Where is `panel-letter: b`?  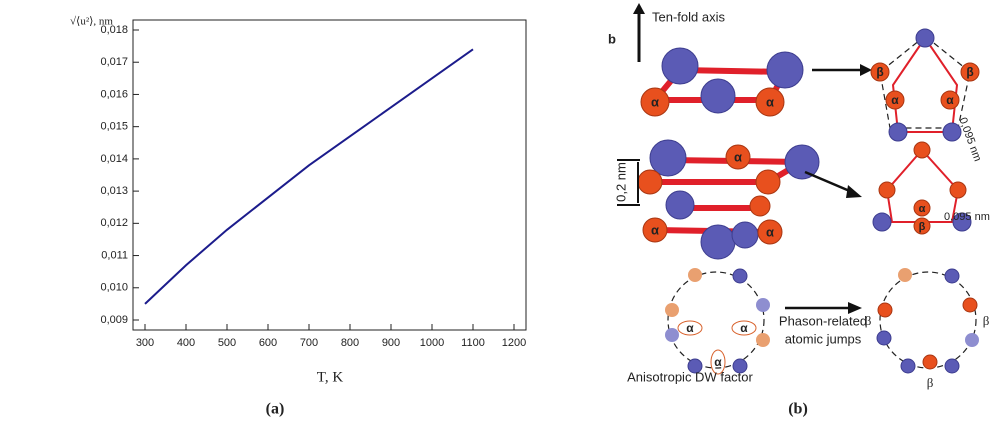 panel-letter: b is located at coordinates (612, 38).